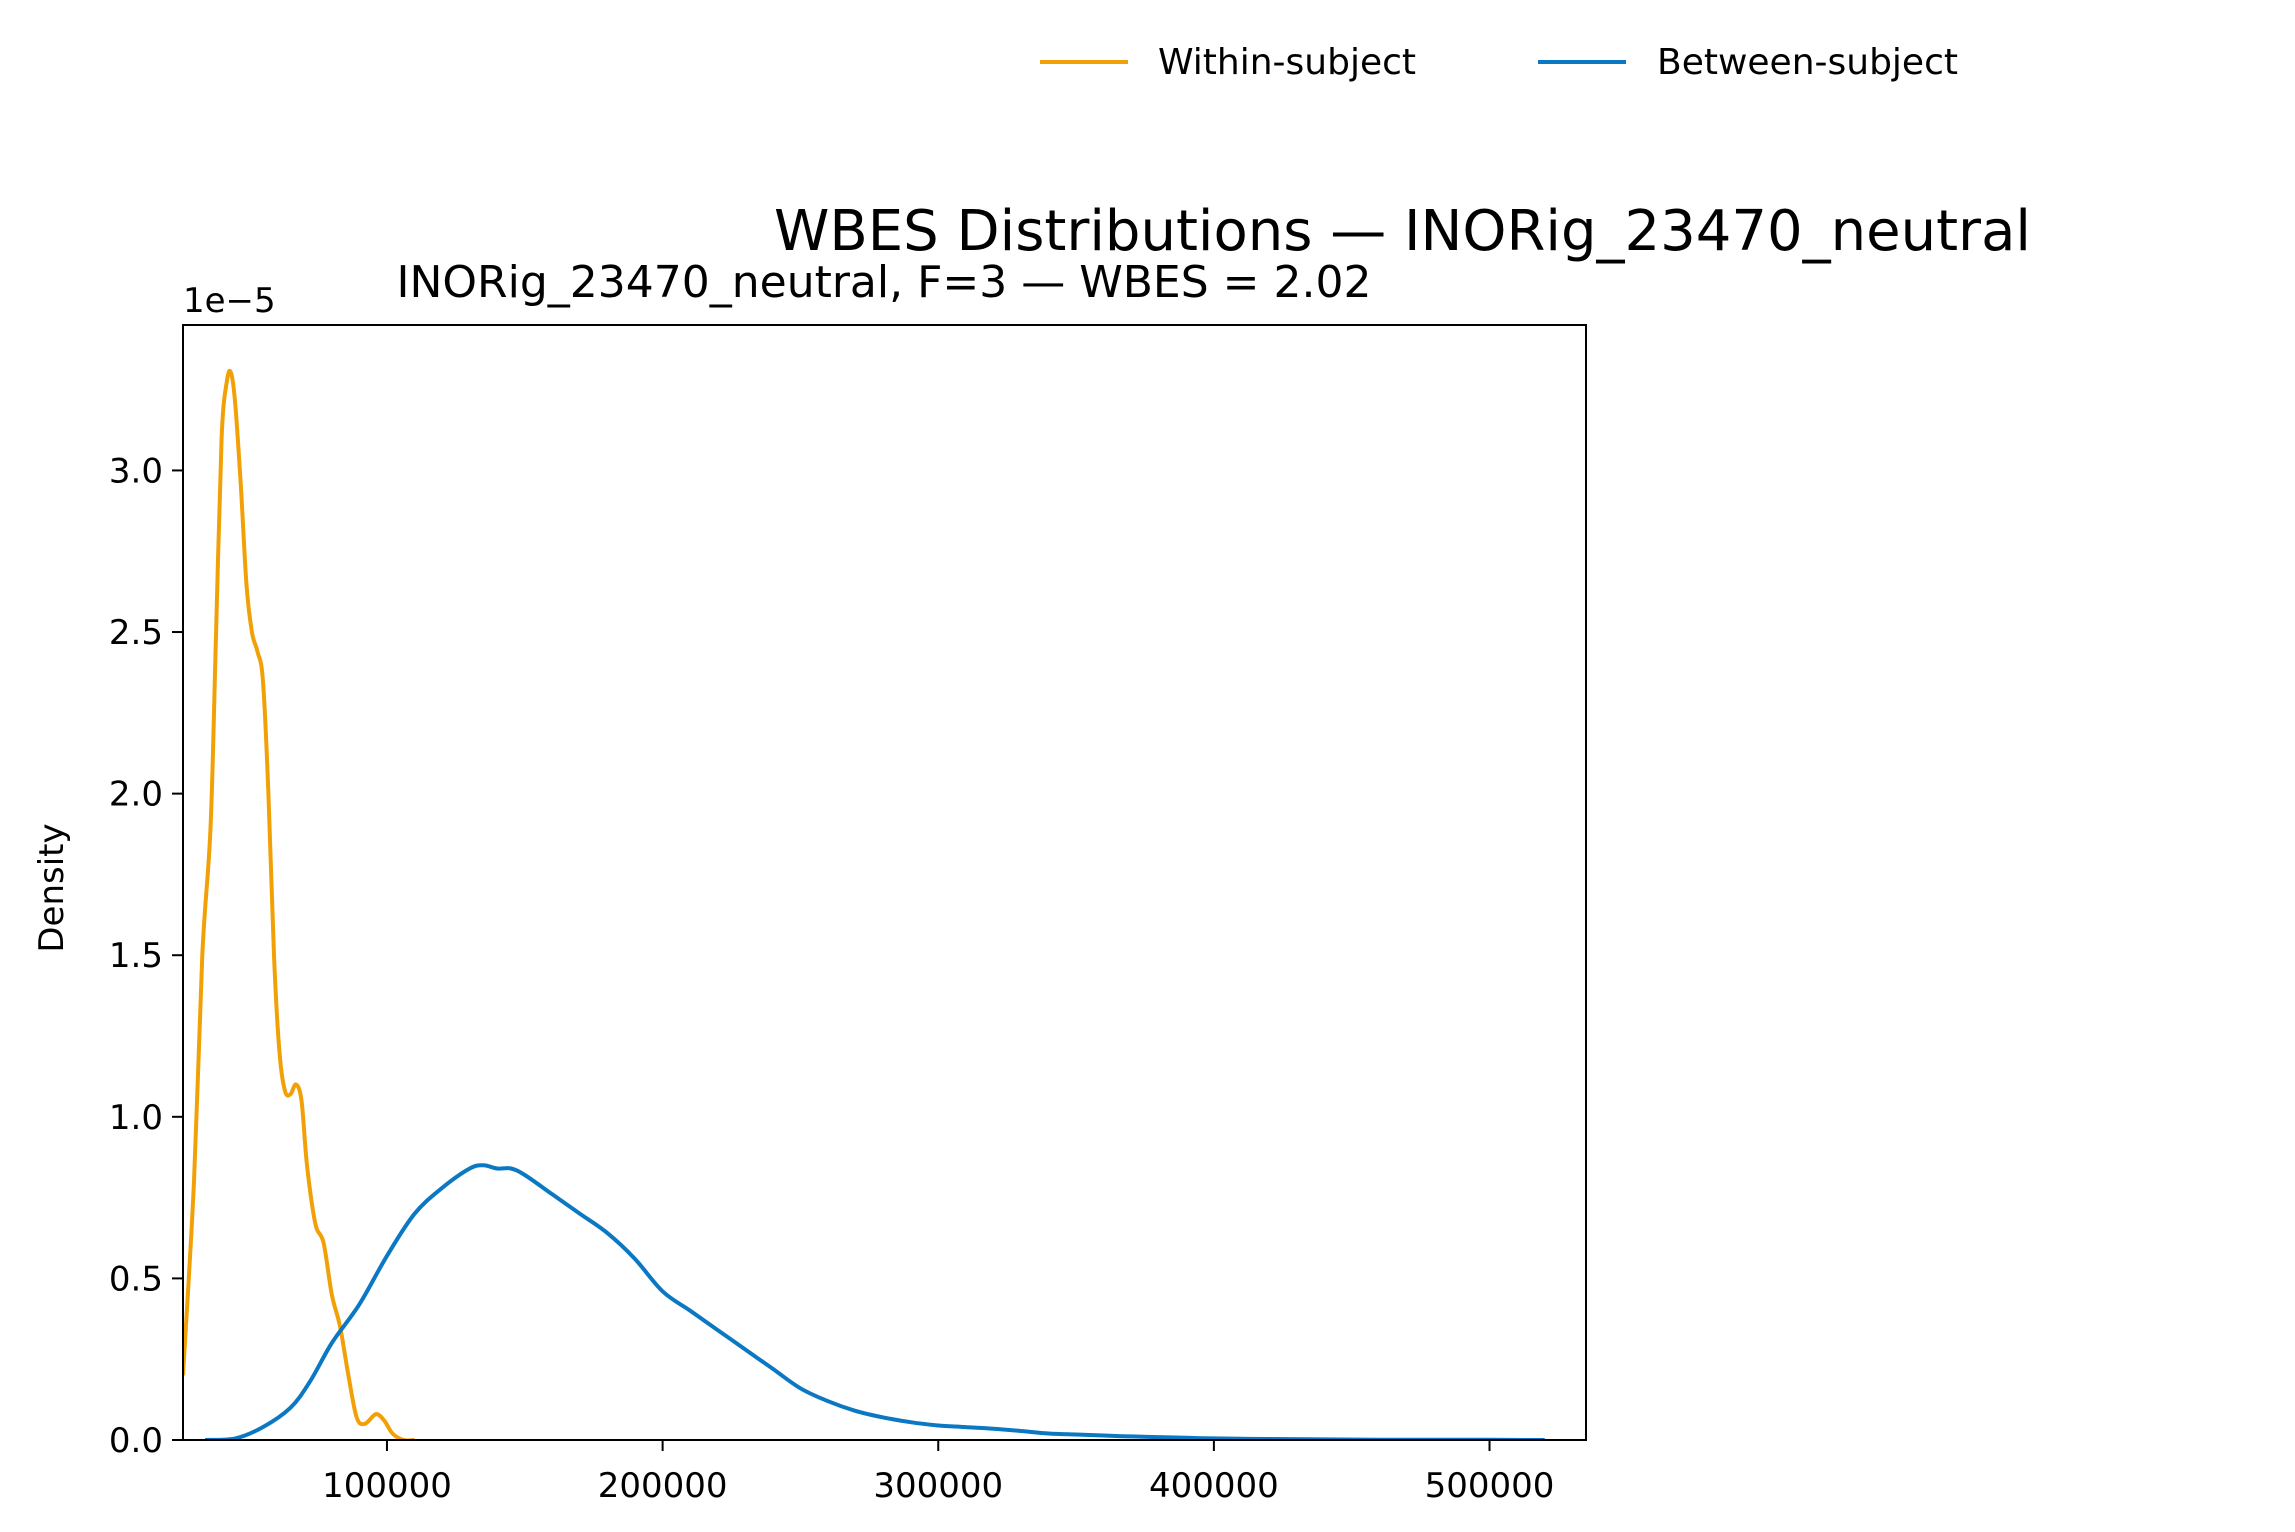  I want to click on y-ticks: 0.0 0.5 1.0 1.5 2.0 2.5 3.0, so click(146, 956).